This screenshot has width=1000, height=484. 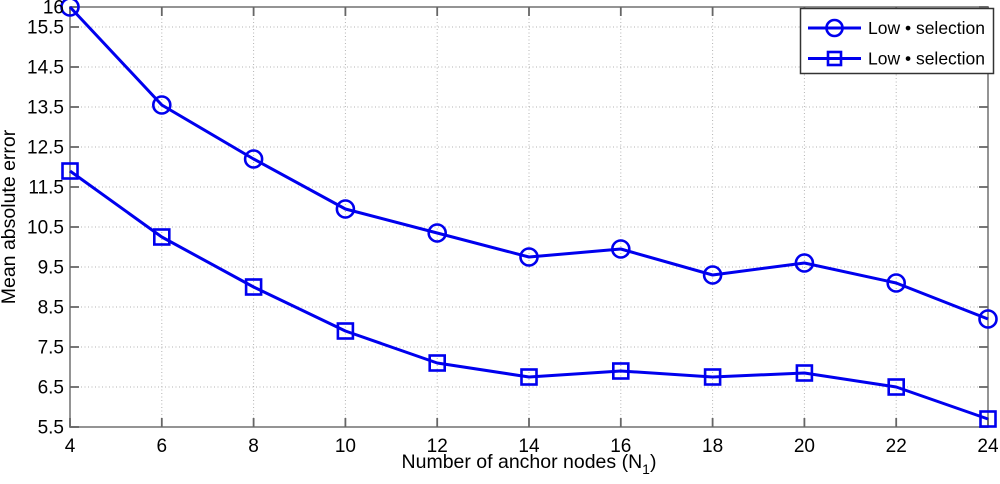 What do you see at coordinates (51, 388) in the screenshot?
I see `y-tick-label: 6.5` at bounding box center [51, 388].